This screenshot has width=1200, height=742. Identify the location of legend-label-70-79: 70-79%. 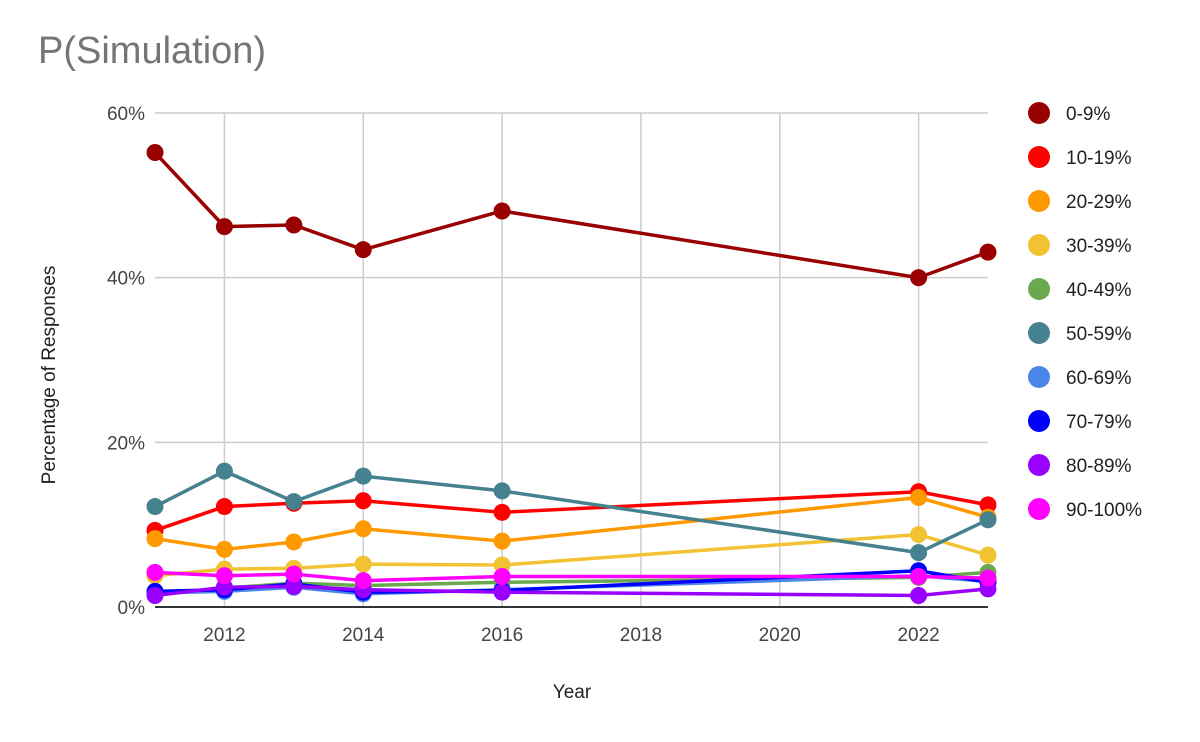
(1099, 422).